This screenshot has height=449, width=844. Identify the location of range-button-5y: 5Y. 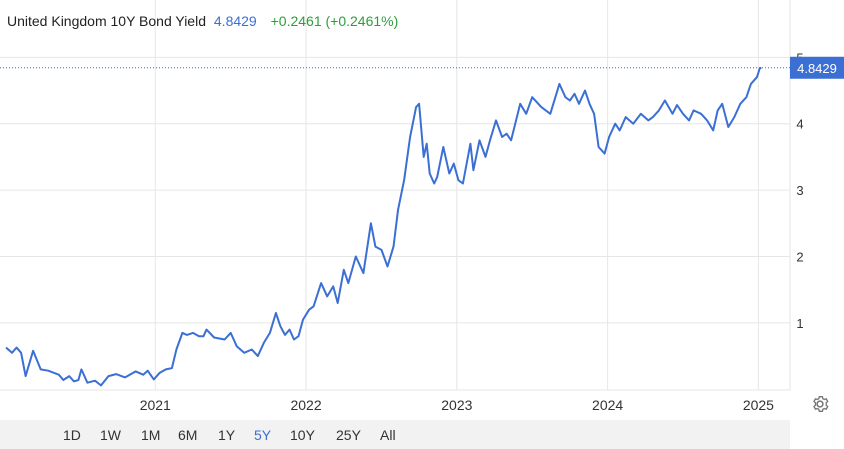
(263, 435).